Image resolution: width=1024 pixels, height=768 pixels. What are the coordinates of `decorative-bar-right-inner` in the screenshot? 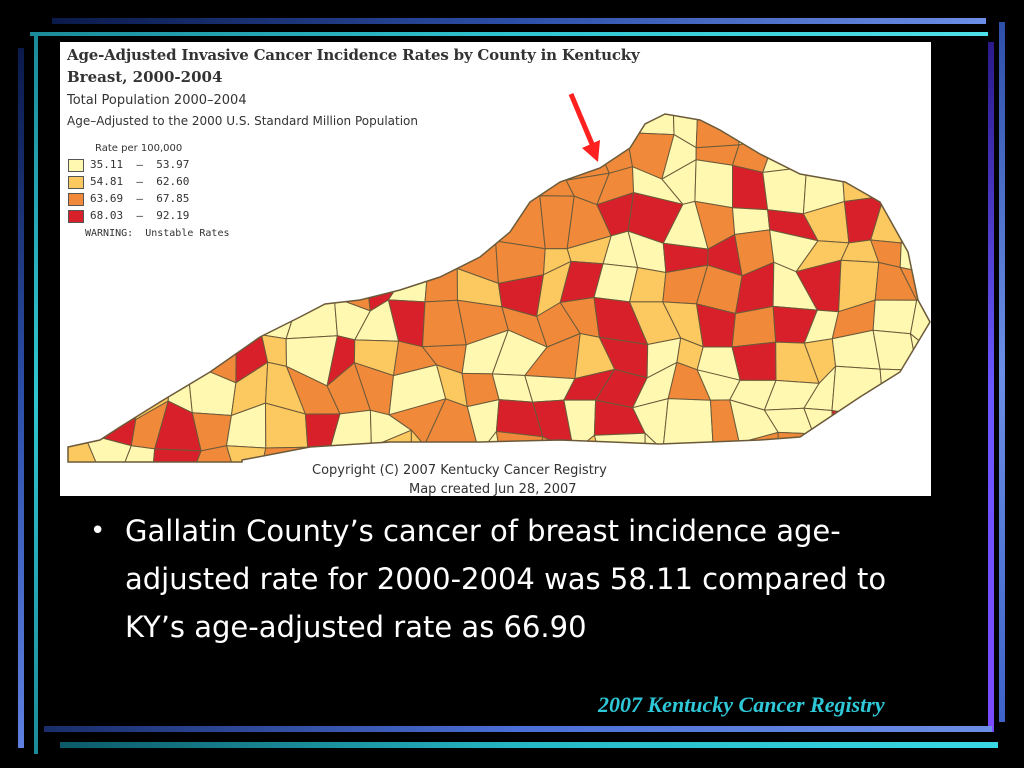 It's located at (991, 387).